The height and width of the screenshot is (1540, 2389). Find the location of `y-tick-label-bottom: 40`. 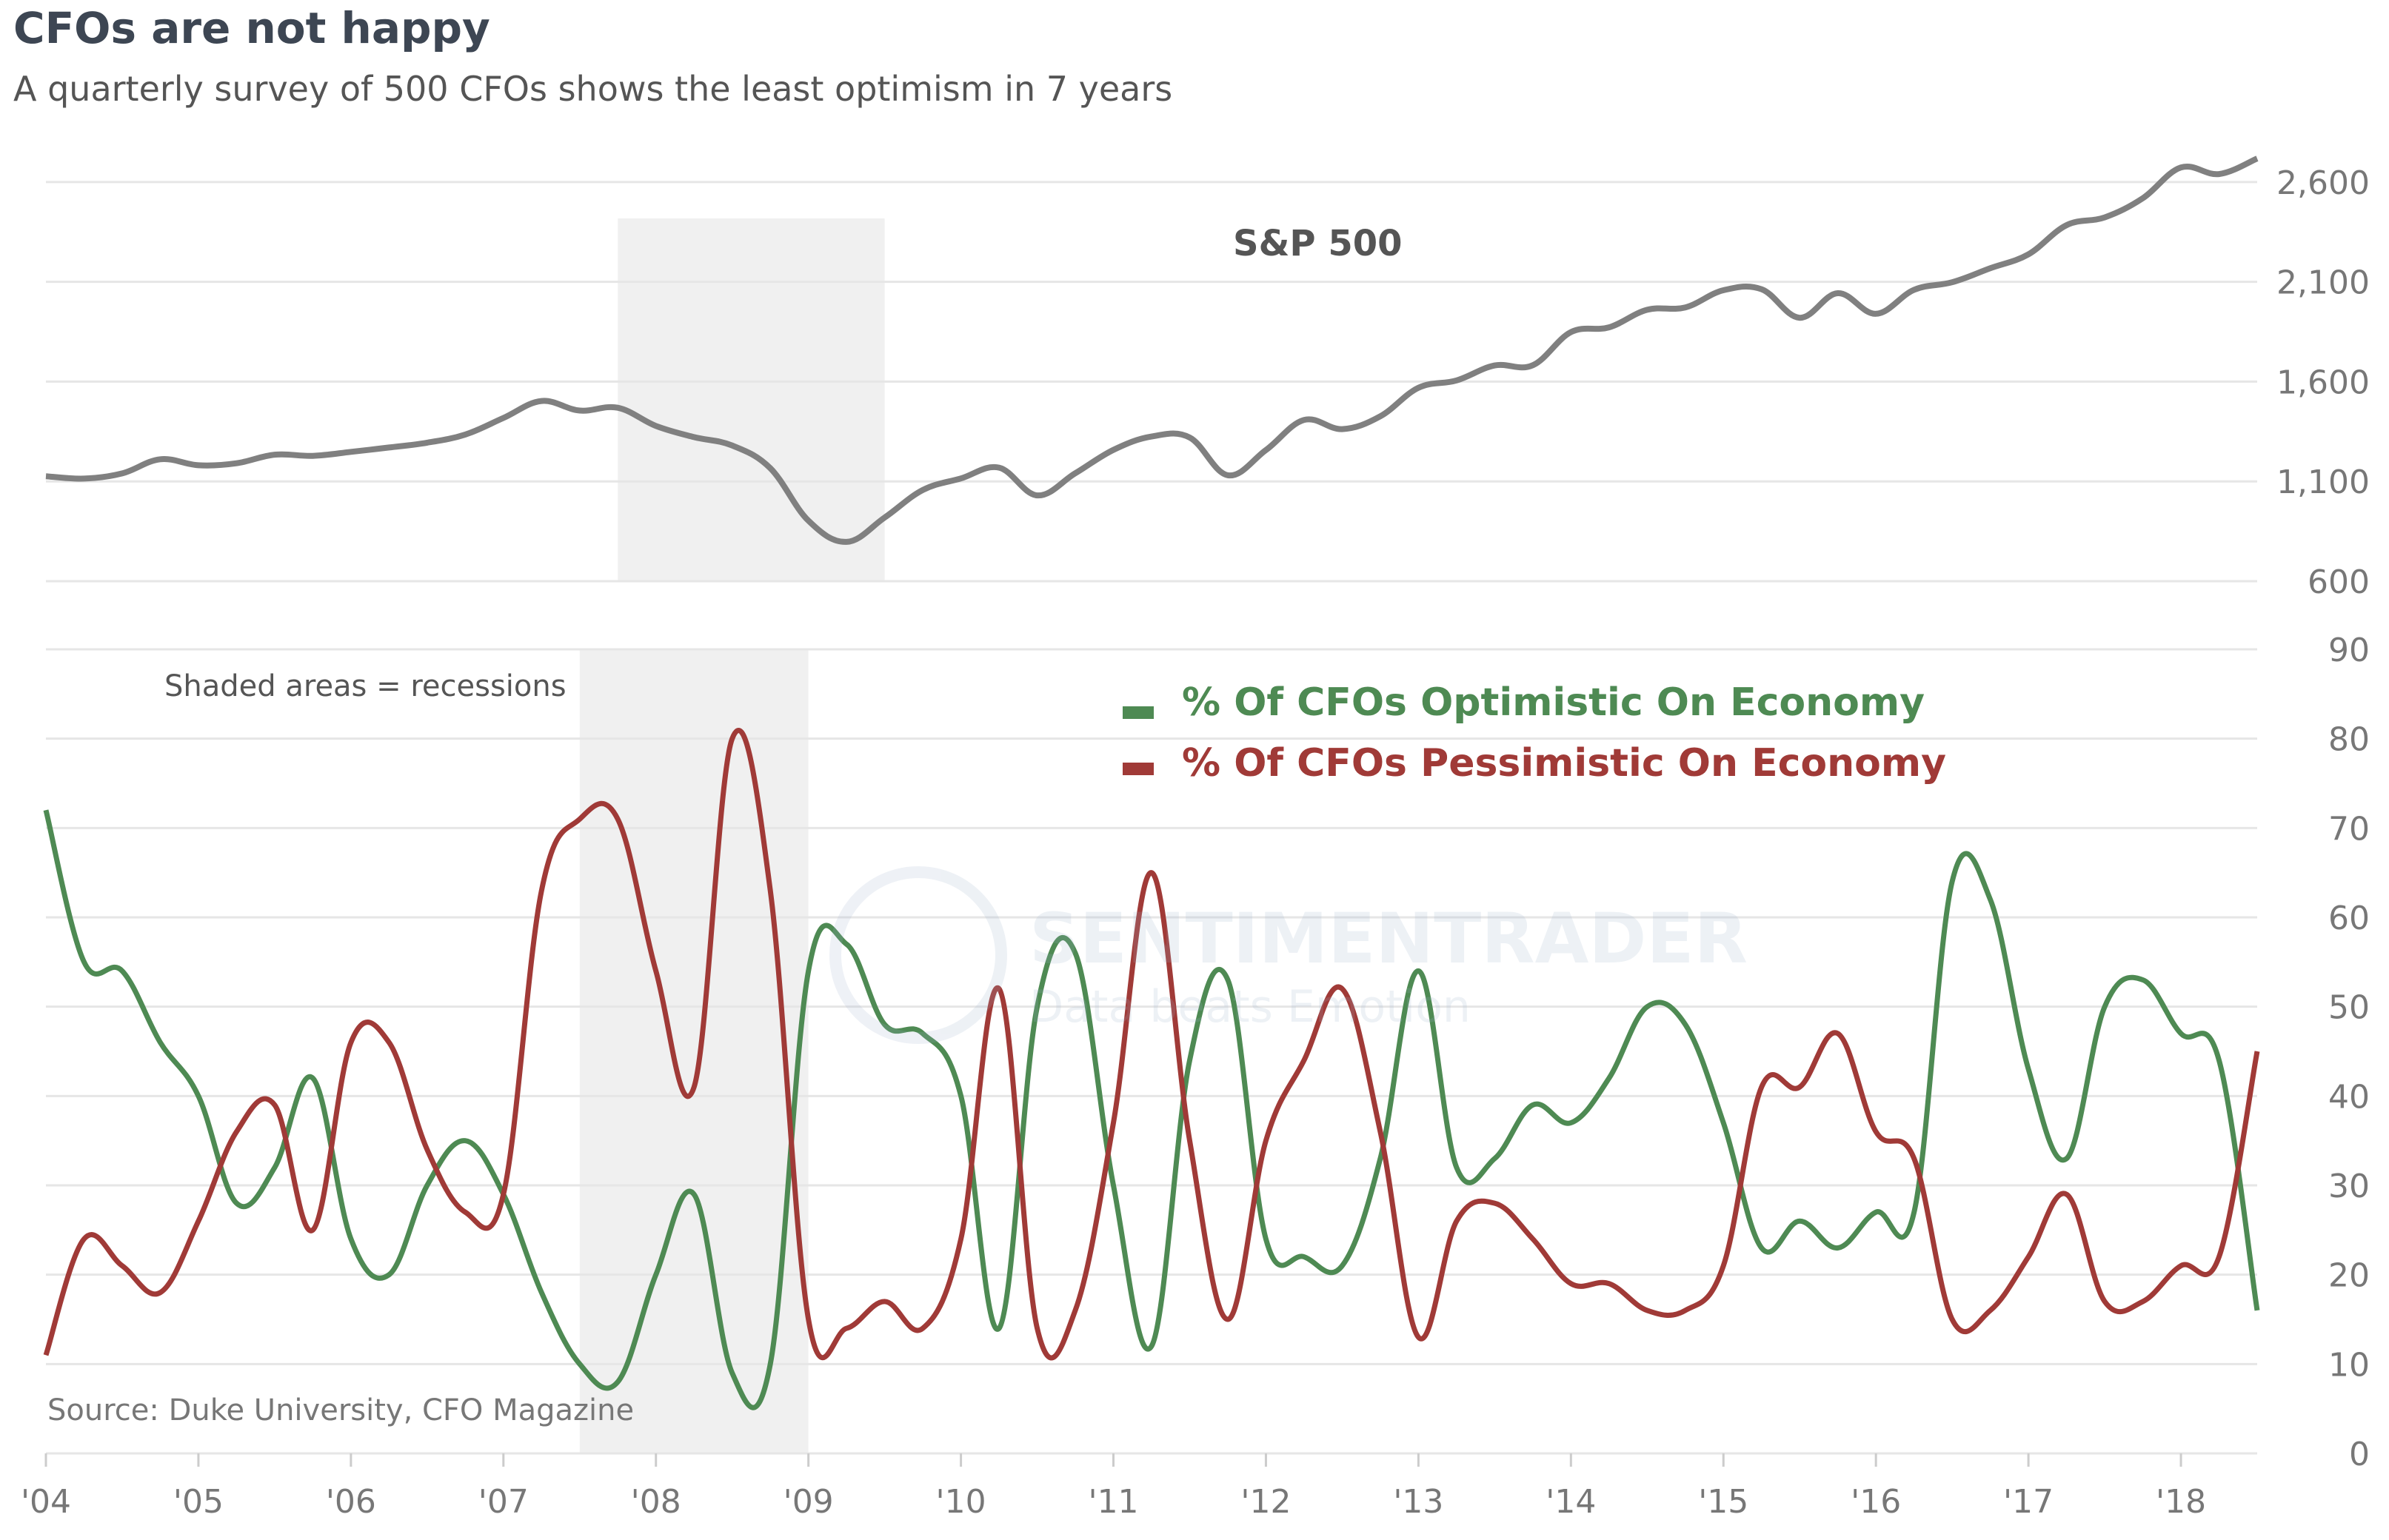

y-tick-label-bottom: 40 is located at coordinates (2349, 1097).